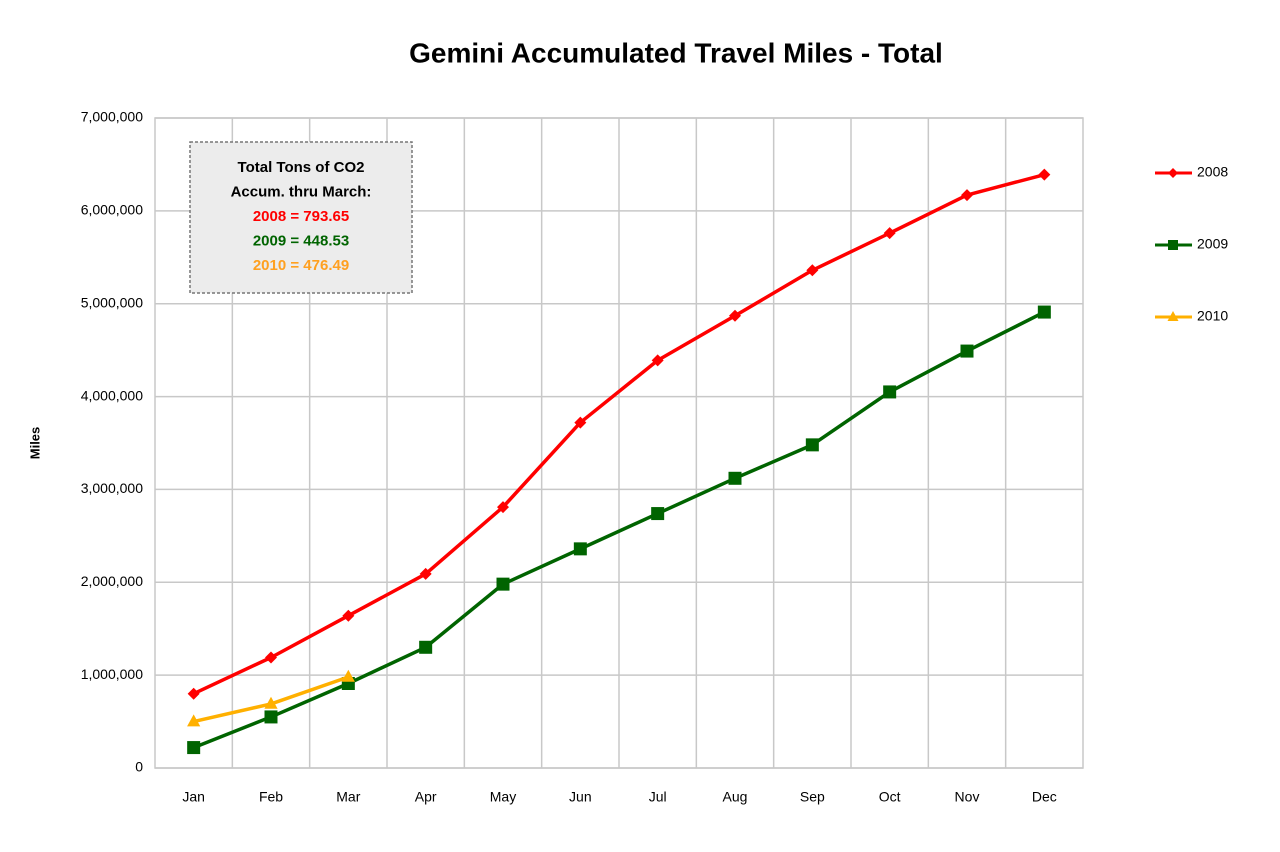  I want to click on annotation-box, so click(301, 217).